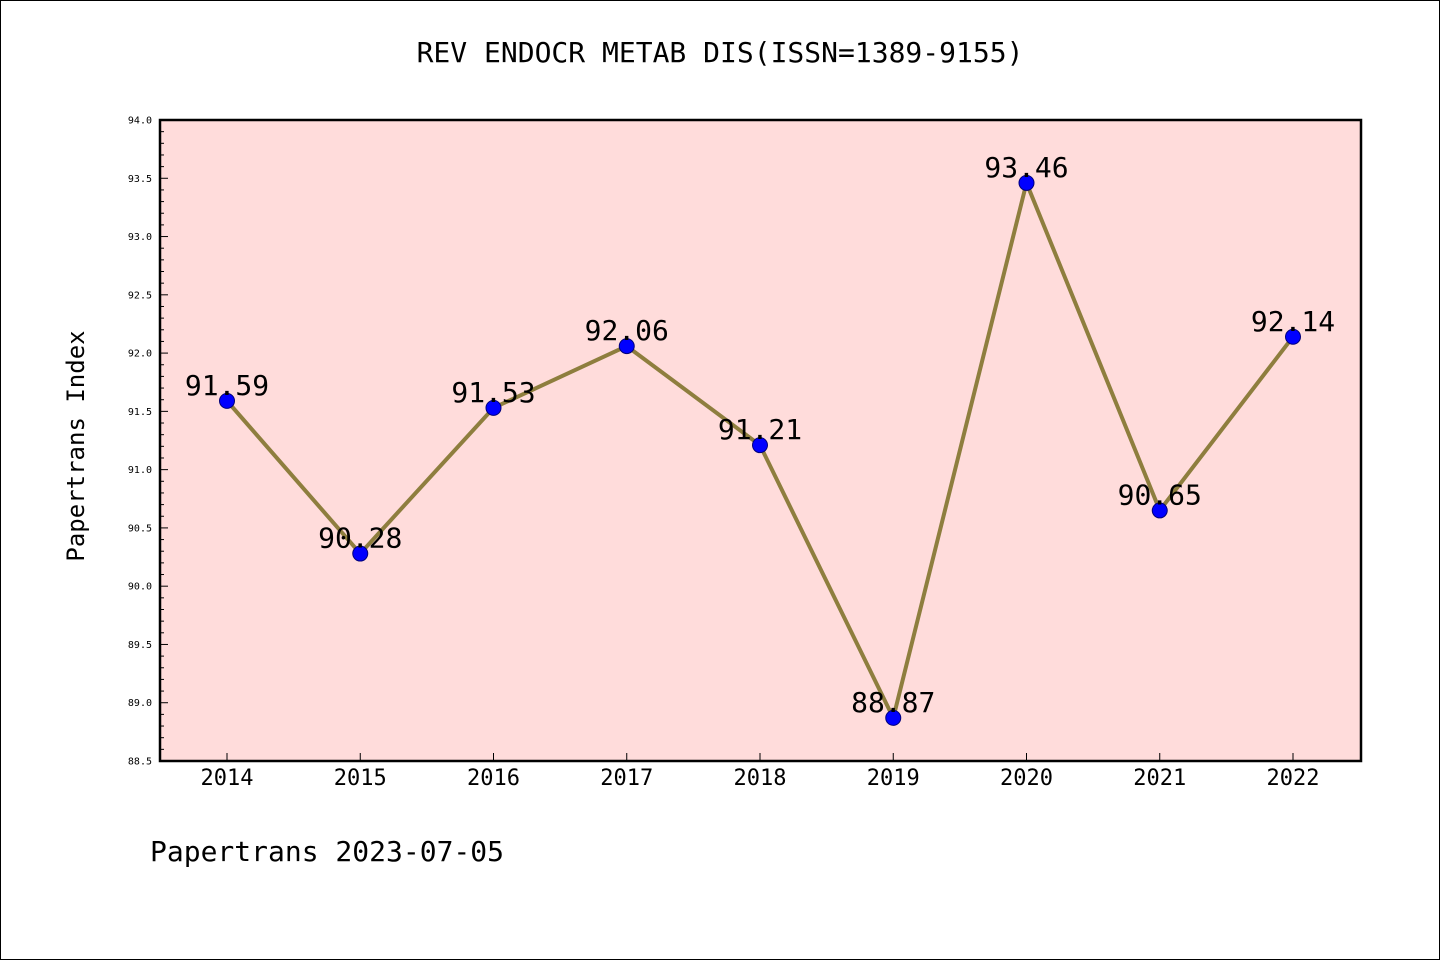 The width and height of the screenshot is (1440, 960). What do you see at coordinates (140, 762) in the screenshot?
I see `y-tick-label: 88.5` at bounding box center [140, 762].